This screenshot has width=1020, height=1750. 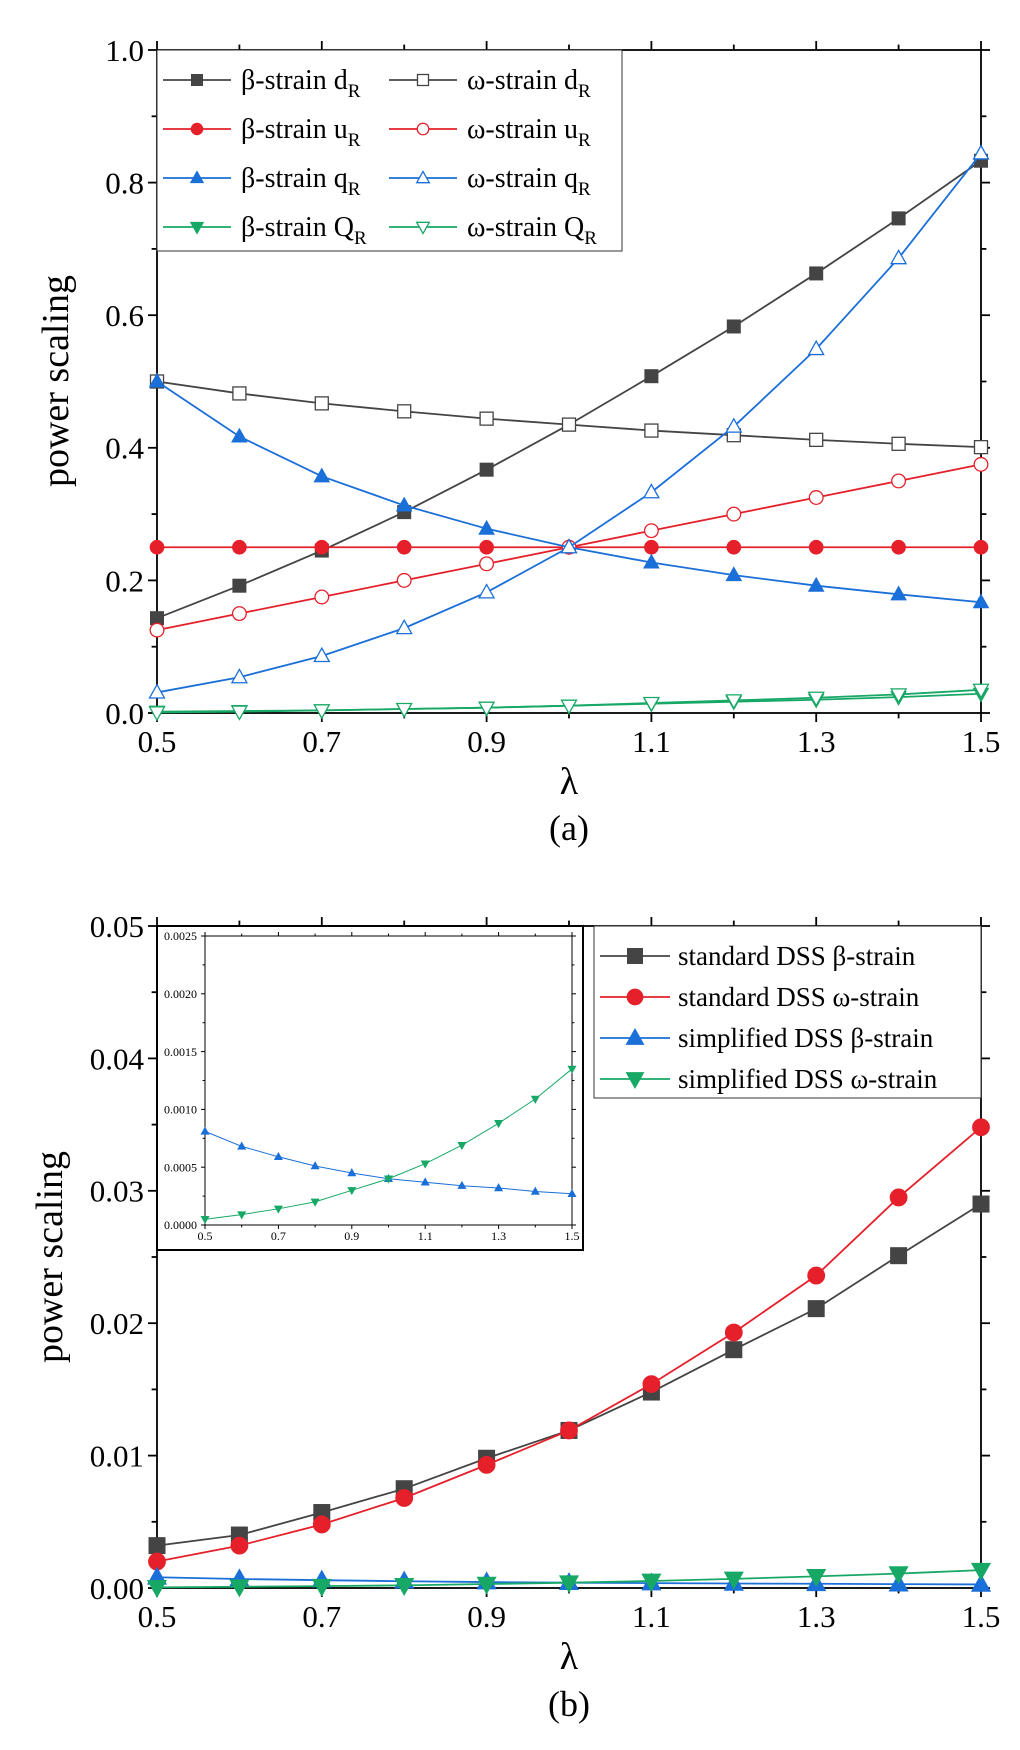 What do you see at coordinates (981, 1616) in the screenshot?
I see `panel-b-x-tick-label: 1.5` at bounding box center [981, 1616].